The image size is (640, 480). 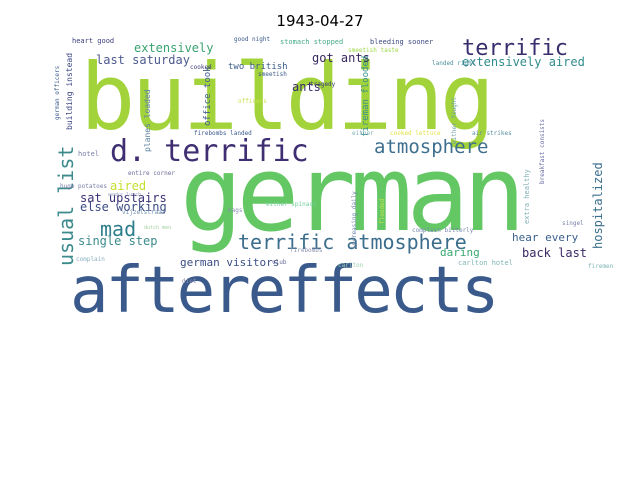 What do you see at coordinates (90, 259) in the screenshot?
I see `word-complain: complain` at bounding box center [90, 259].